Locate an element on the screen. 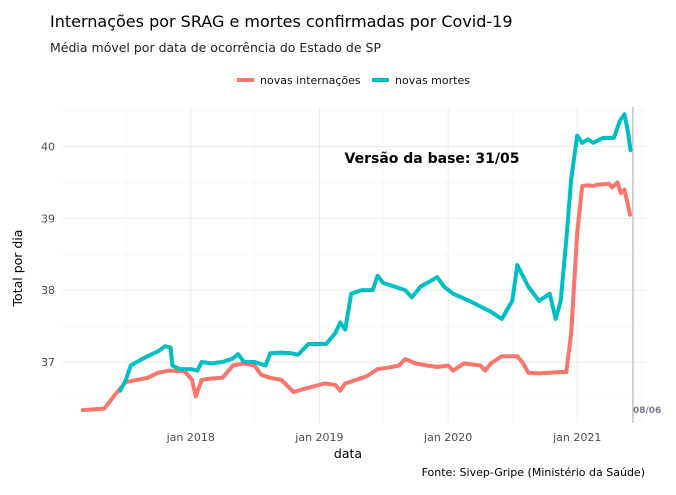  x-axis-title: data is located at coordinates (348, 453).